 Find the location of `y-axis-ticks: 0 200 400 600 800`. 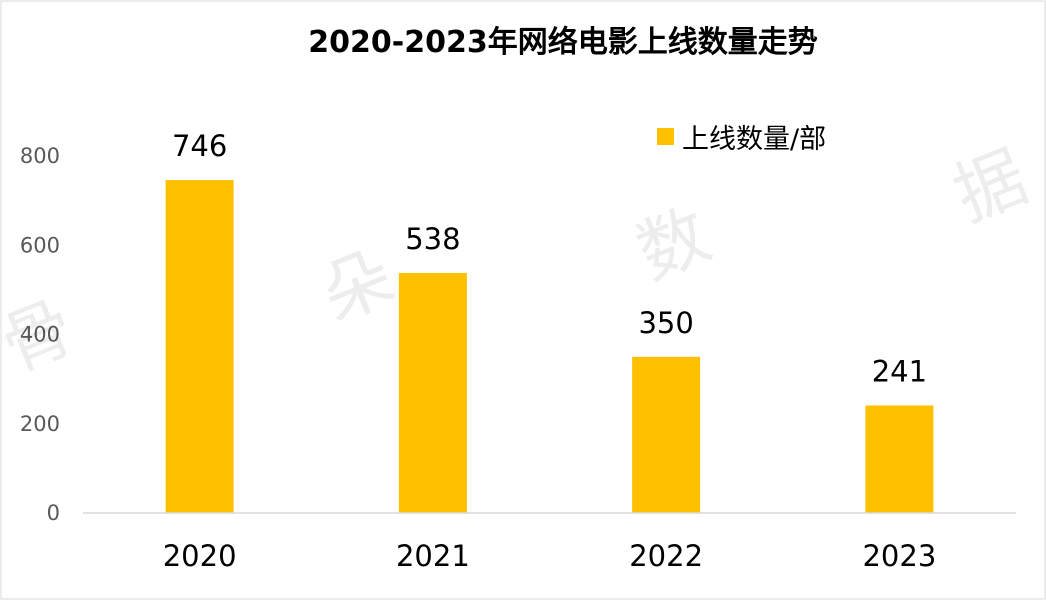

y-axis-ticks: 0 200 400 600 800 is located at coordinates (40, 334).